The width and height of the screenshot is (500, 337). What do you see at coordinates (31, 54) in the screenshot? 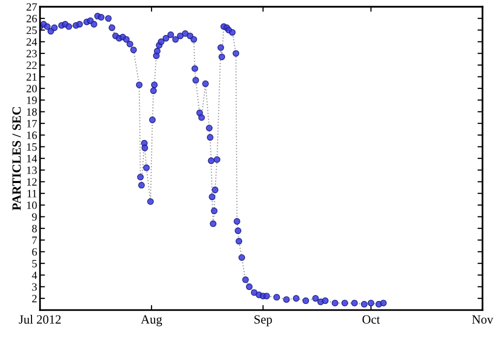
I see `y-tick-label: 23` at bounding box center [31, 54].